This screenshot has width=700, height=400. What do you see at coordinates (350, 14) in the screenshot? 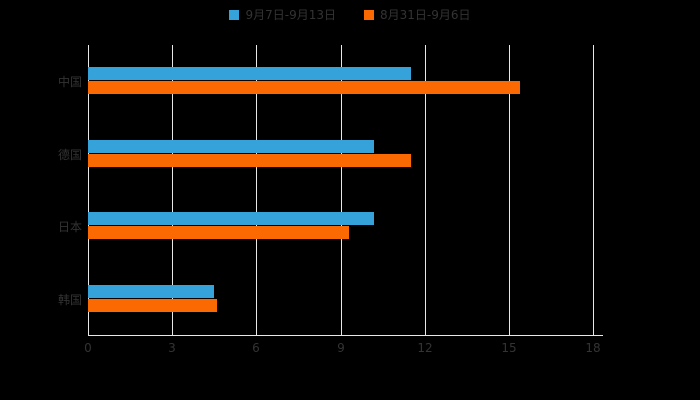
I see `chart-legend: 9月7日-9月13日 8月31日-9月6日` at bounding box center [350, 14].